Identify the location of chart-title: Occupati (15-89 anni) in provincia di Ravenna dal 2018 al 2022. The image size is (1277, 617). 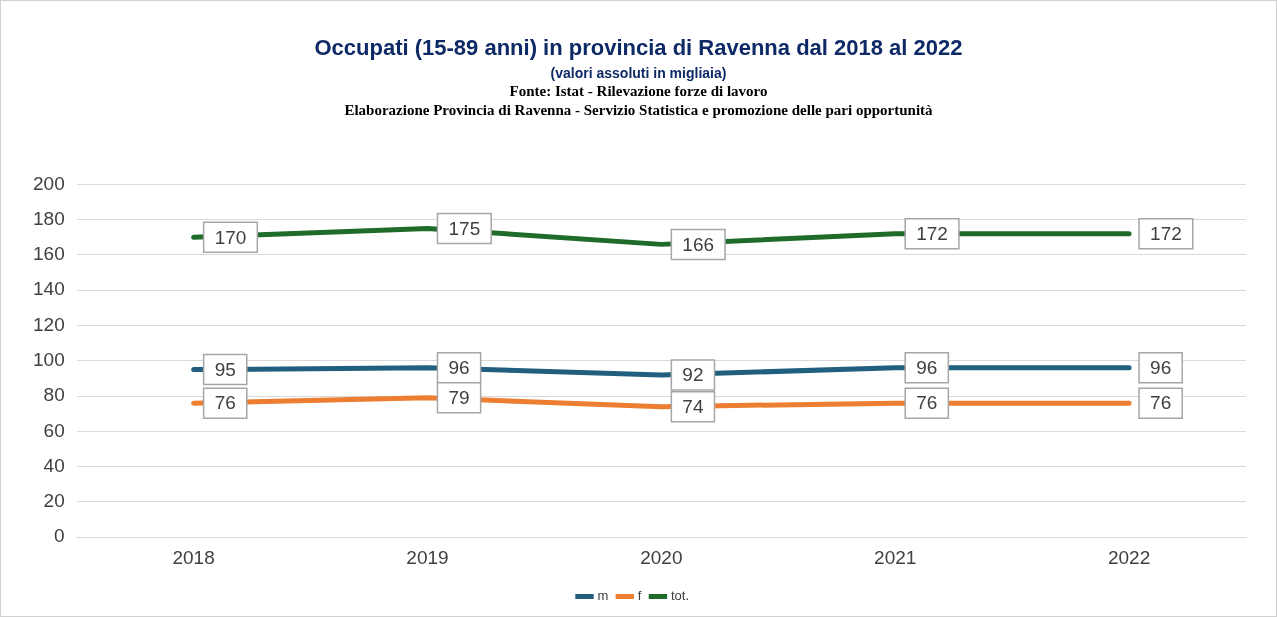
(638, 48).